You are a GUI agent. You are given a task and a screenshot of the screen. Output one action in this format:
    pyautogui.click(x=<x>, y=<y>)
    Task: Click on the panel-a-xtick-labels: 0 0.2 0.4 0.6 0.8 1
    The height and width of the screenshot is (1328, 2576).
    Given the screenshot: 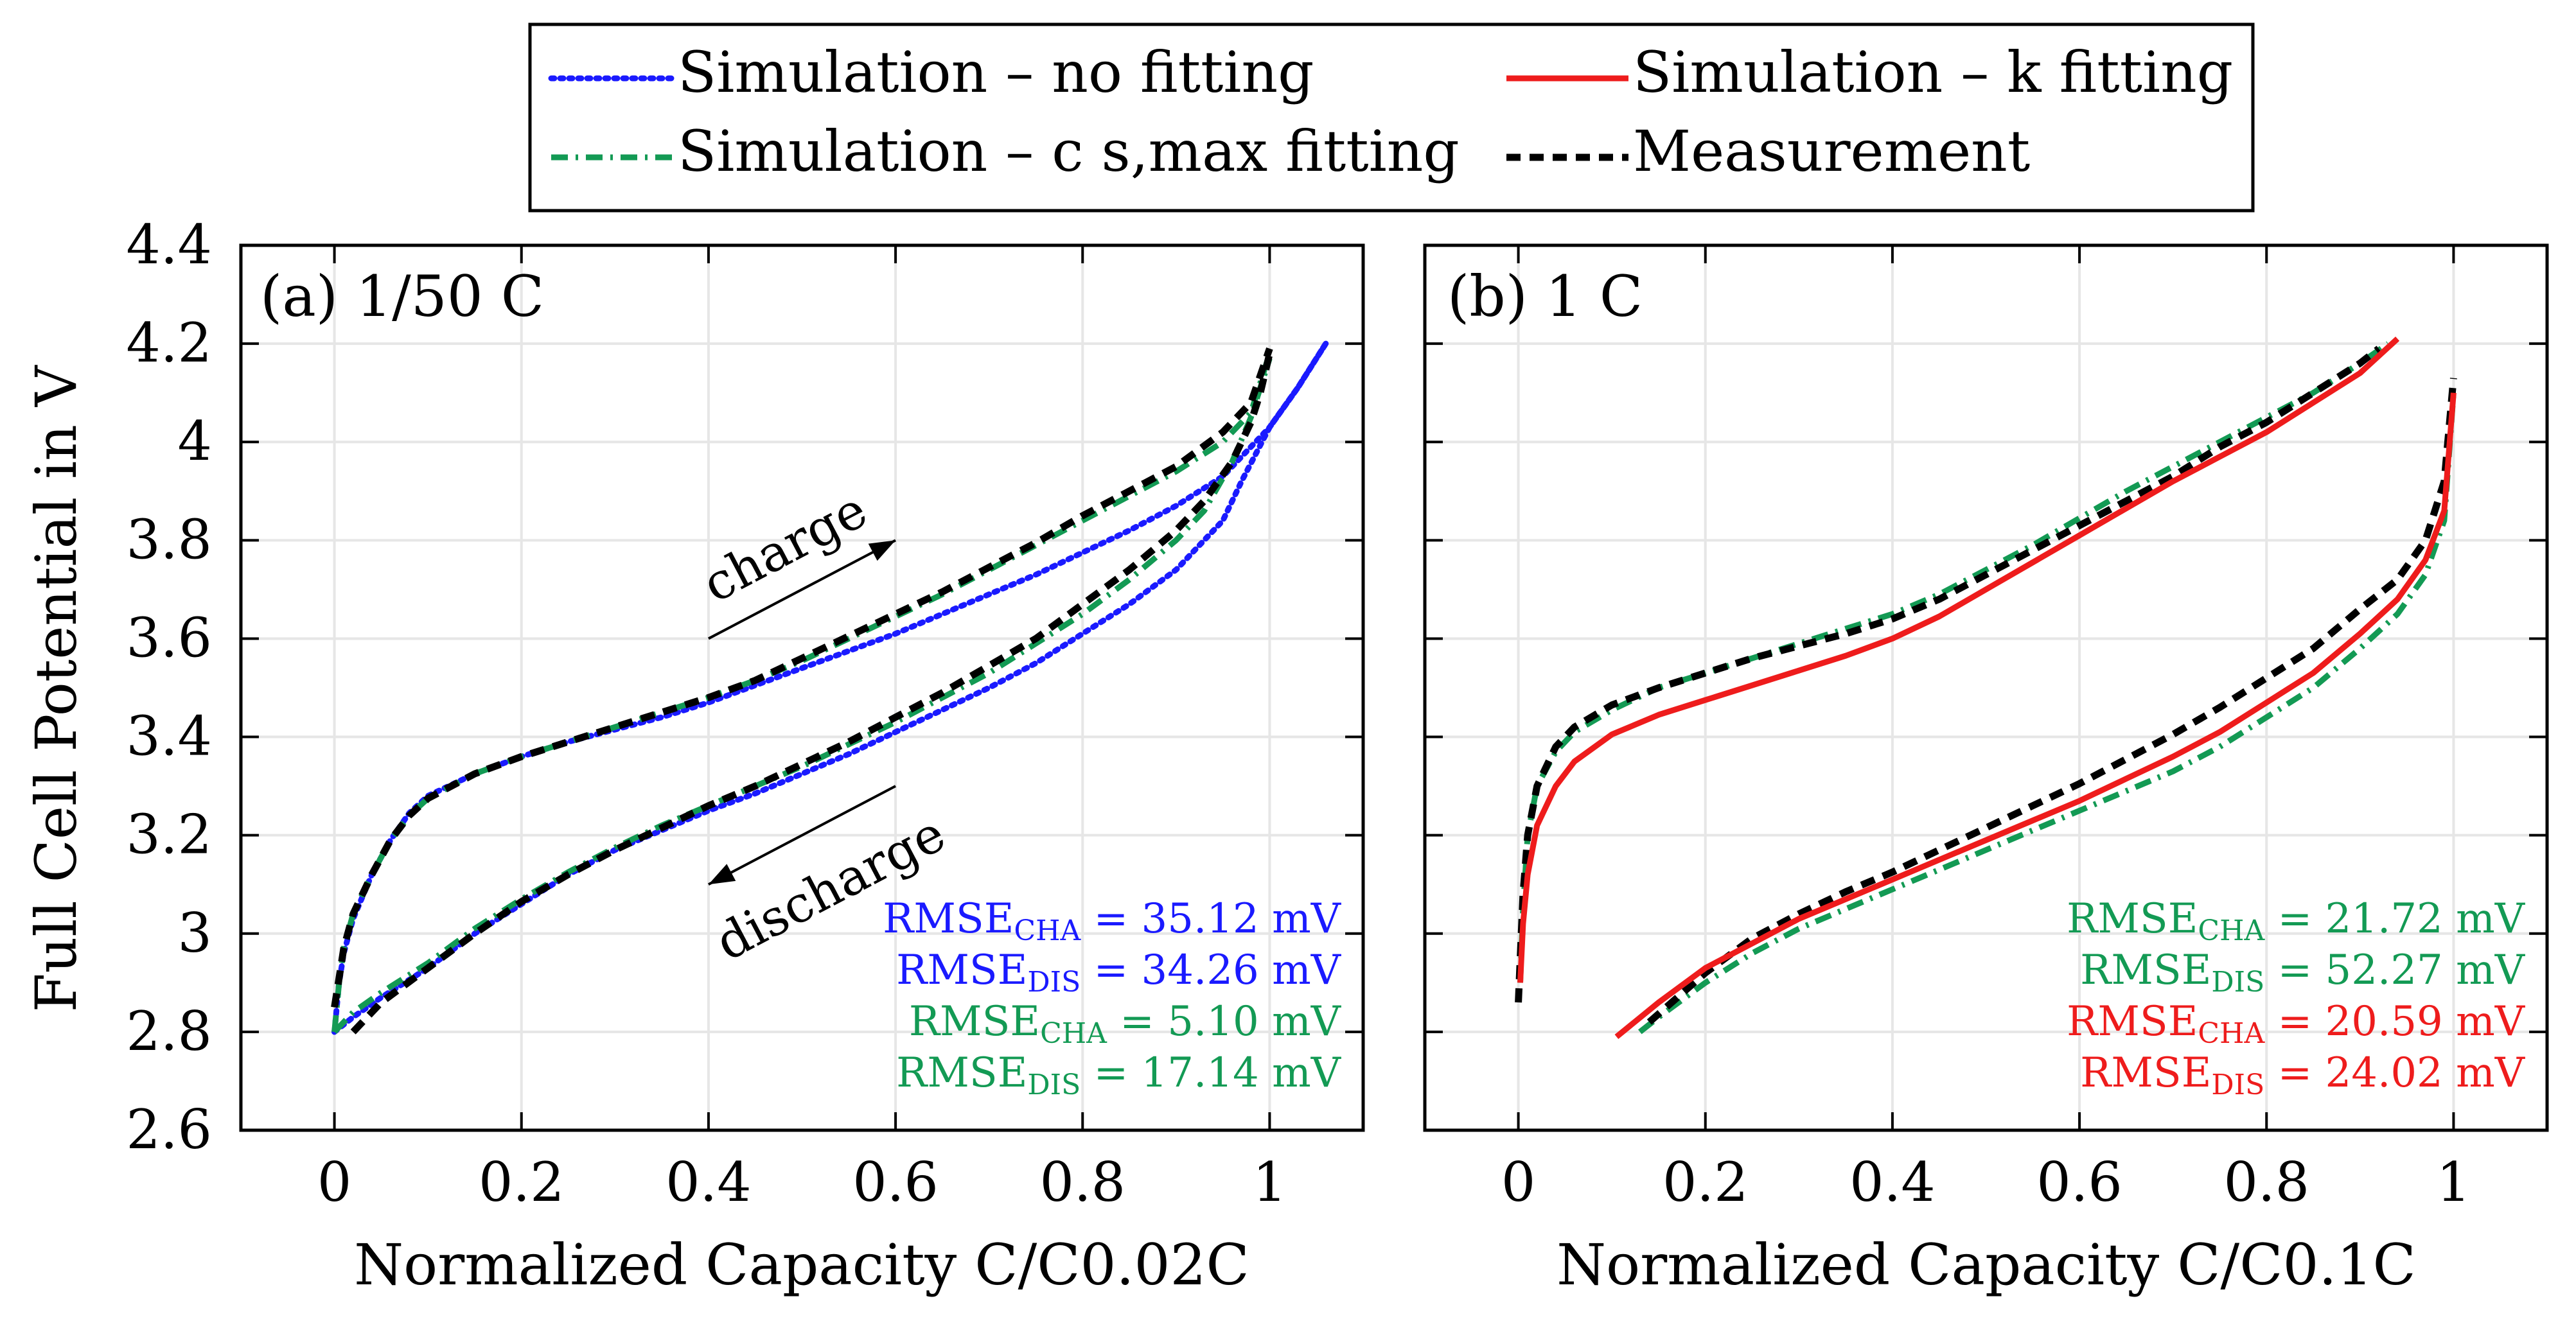 What is the action you would take?
    pyautogui.click(x=802, y=1182)
    